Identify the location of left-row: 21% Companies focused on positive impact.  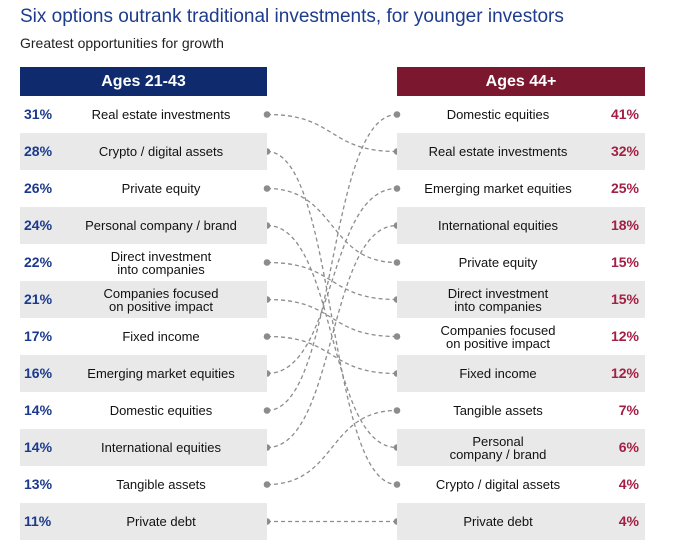
(143, 299).